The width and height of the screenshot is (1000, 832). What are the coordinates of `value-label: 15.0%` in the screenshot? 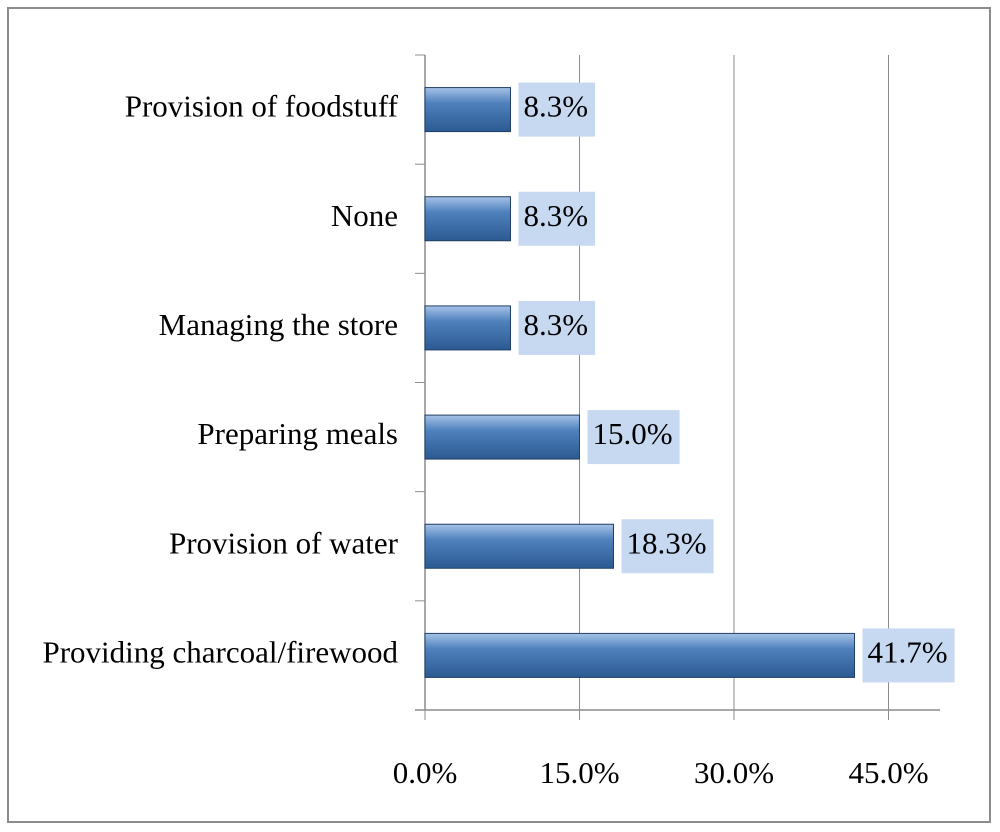 It's located at (633, 433).